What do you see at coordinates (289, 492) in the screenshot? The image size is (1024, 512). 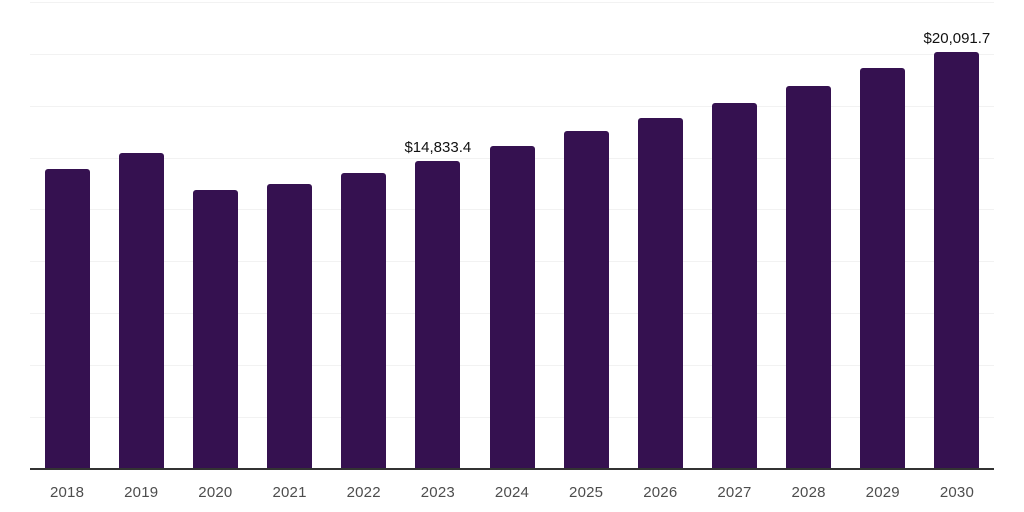 I see `x-tick-label-2021: 2021` at bounding box center [289, 492].